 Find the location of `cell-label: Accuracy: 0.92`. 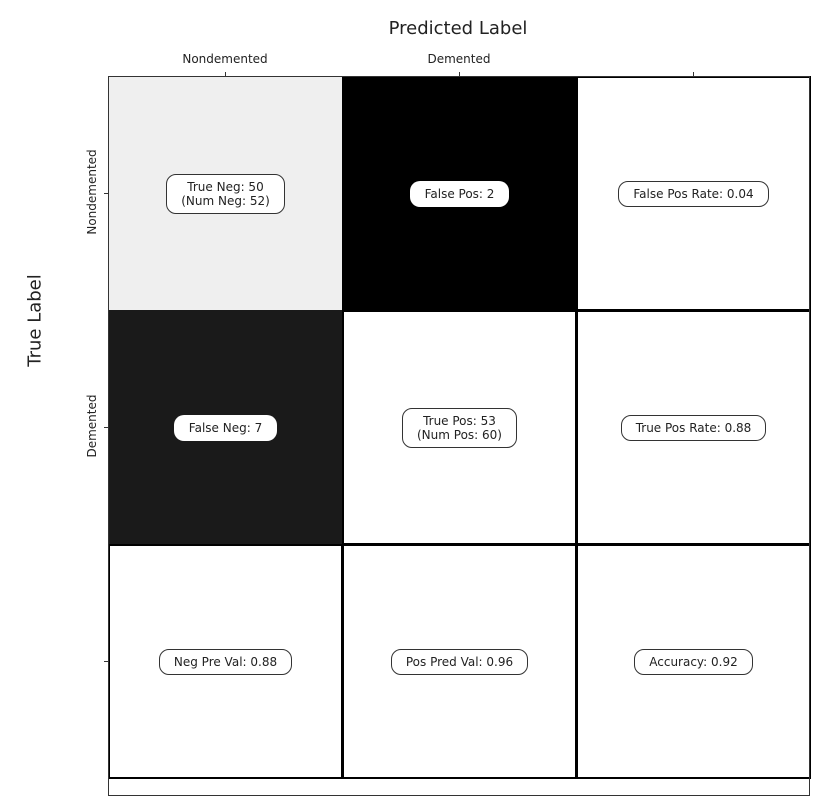

cell-label: Accuracy: 0.92 is located at coordinates (693, 661).